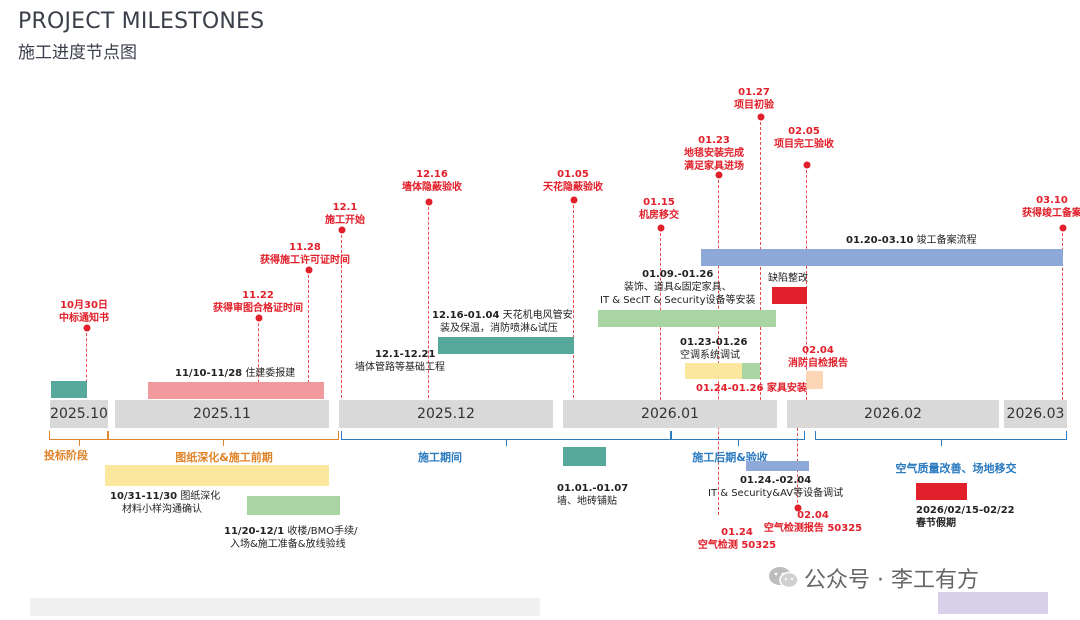  Describe the element at coordinates (285, 607) in the screenshot. I see `blurred-footer-left` at that location.